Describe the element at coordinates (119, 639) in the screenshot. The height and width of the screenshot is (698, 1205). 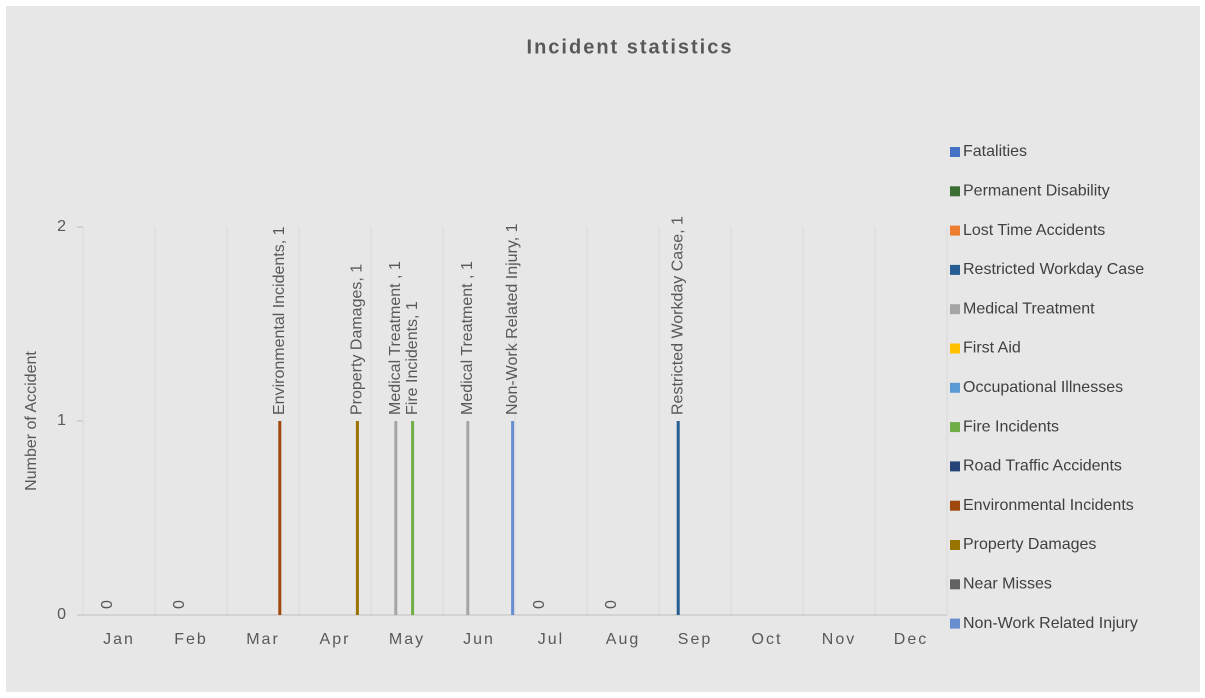
I see `x-tick-label: Jan` at that location.